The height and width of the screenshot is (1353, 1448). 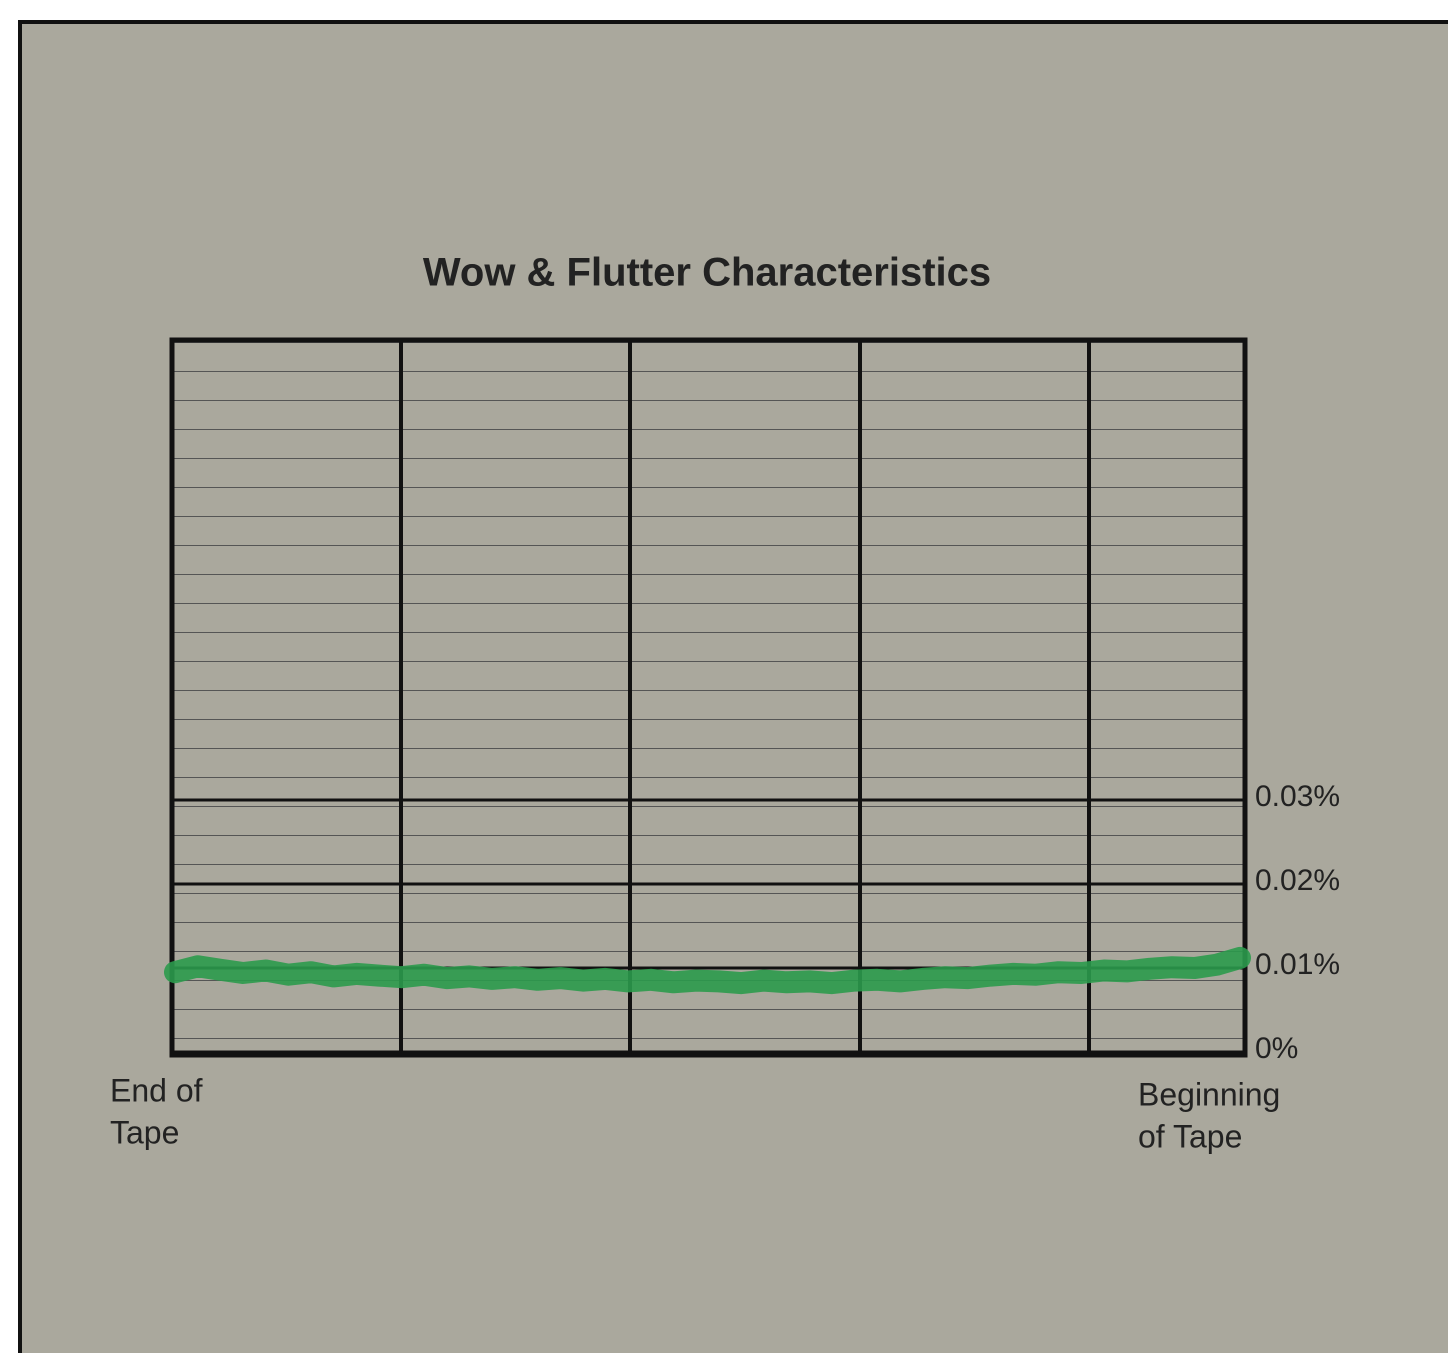 What do you see at coordinates (707, 970) in the screenshot?
I see `trace` at bounding box center [707, 970].